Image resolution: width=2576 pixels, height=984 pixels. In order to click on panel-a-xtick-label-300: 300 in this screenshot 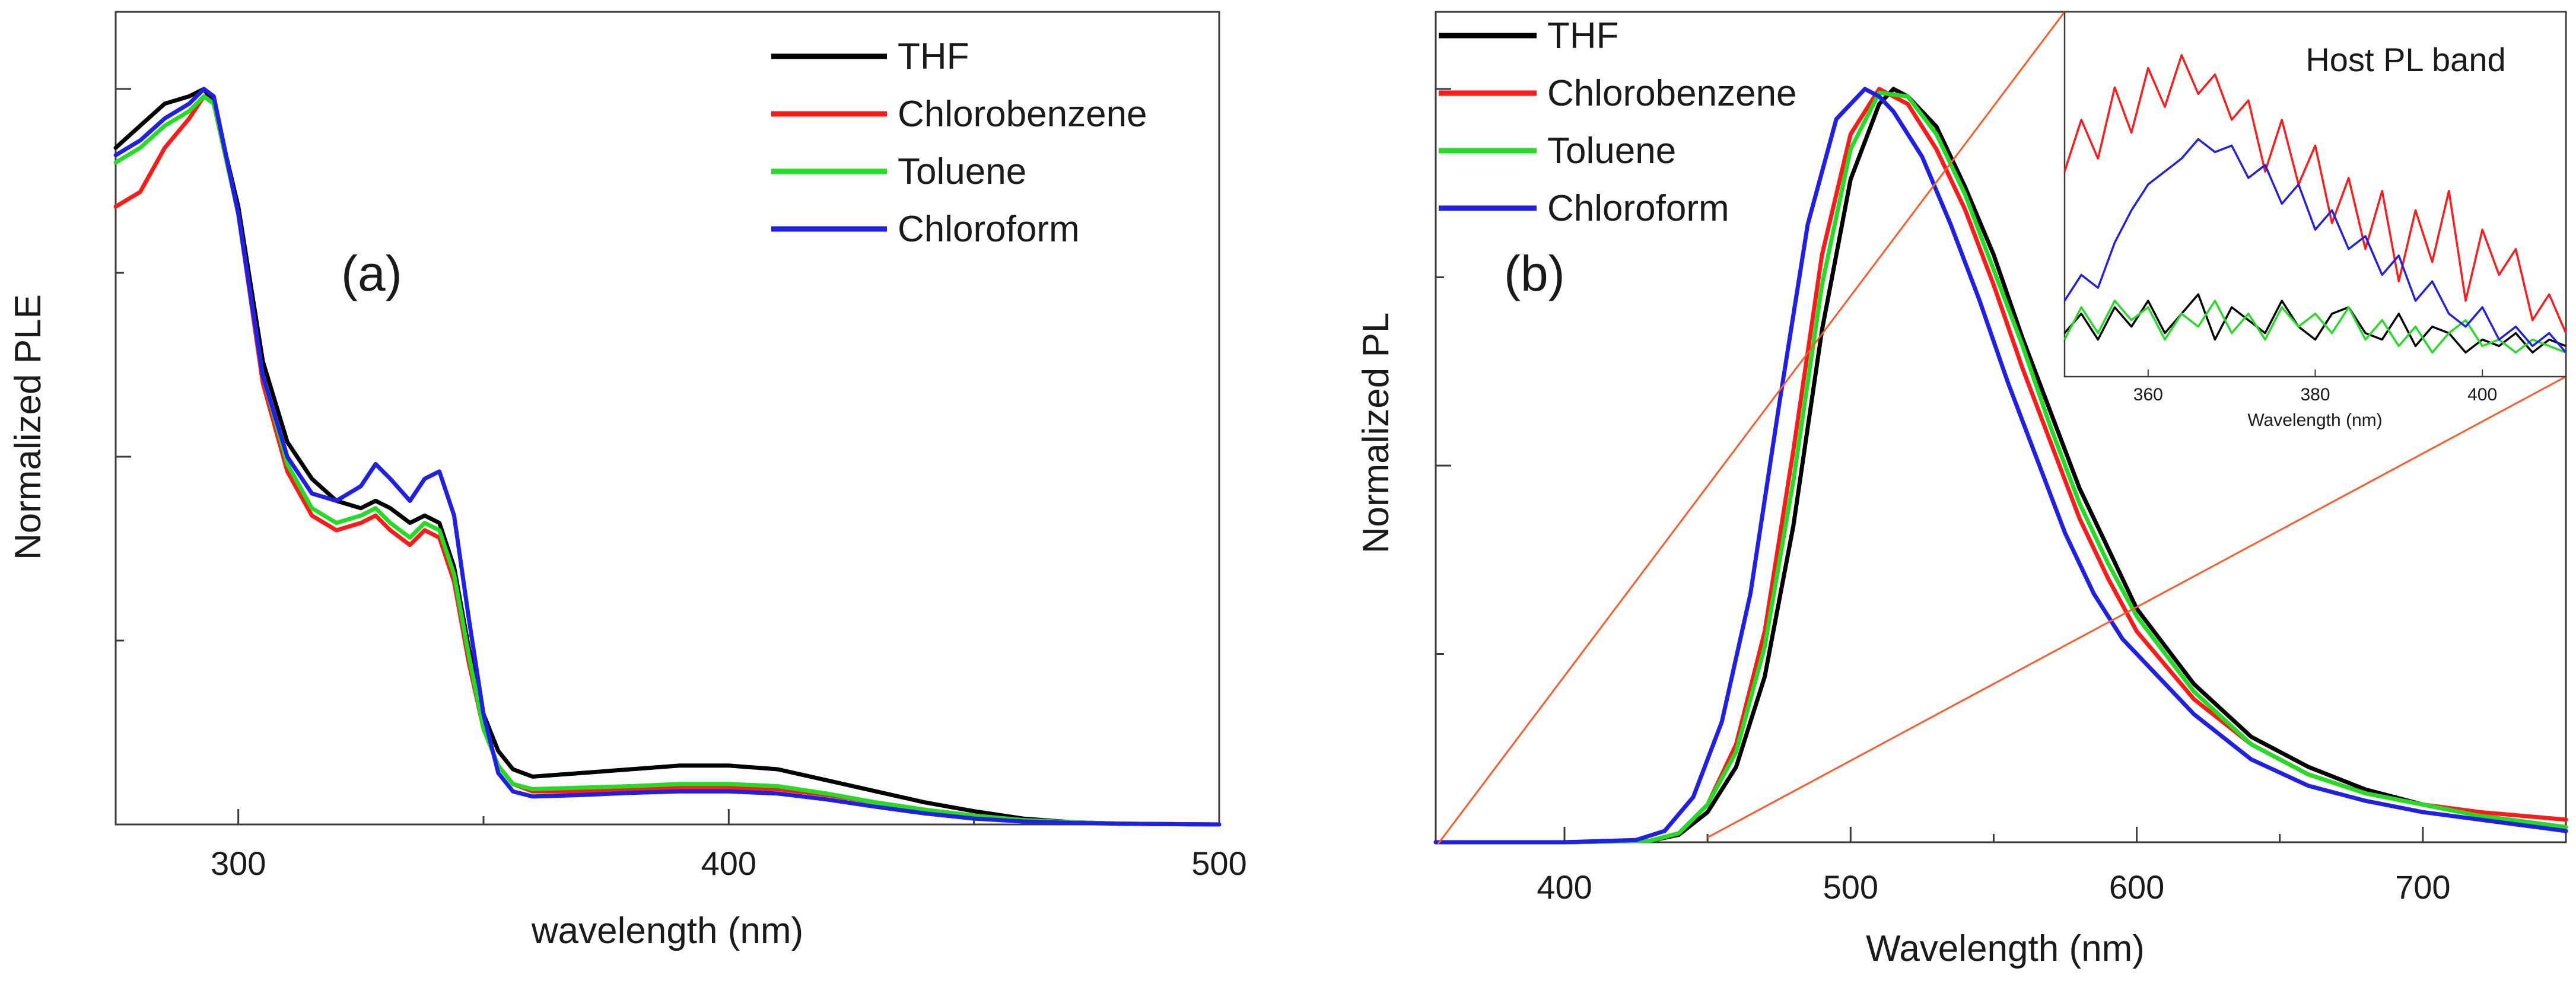, I will do `click(238, 864)`.